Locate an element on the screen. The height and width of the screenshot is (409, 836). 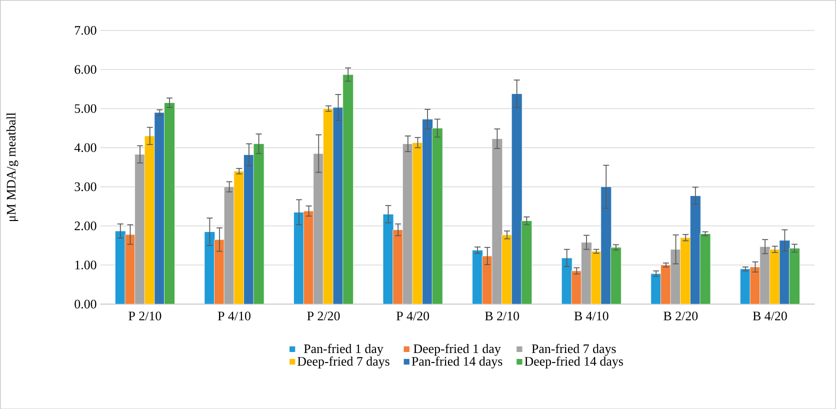
y-tick-label: 6.00 is located at coordinates (85, 69).